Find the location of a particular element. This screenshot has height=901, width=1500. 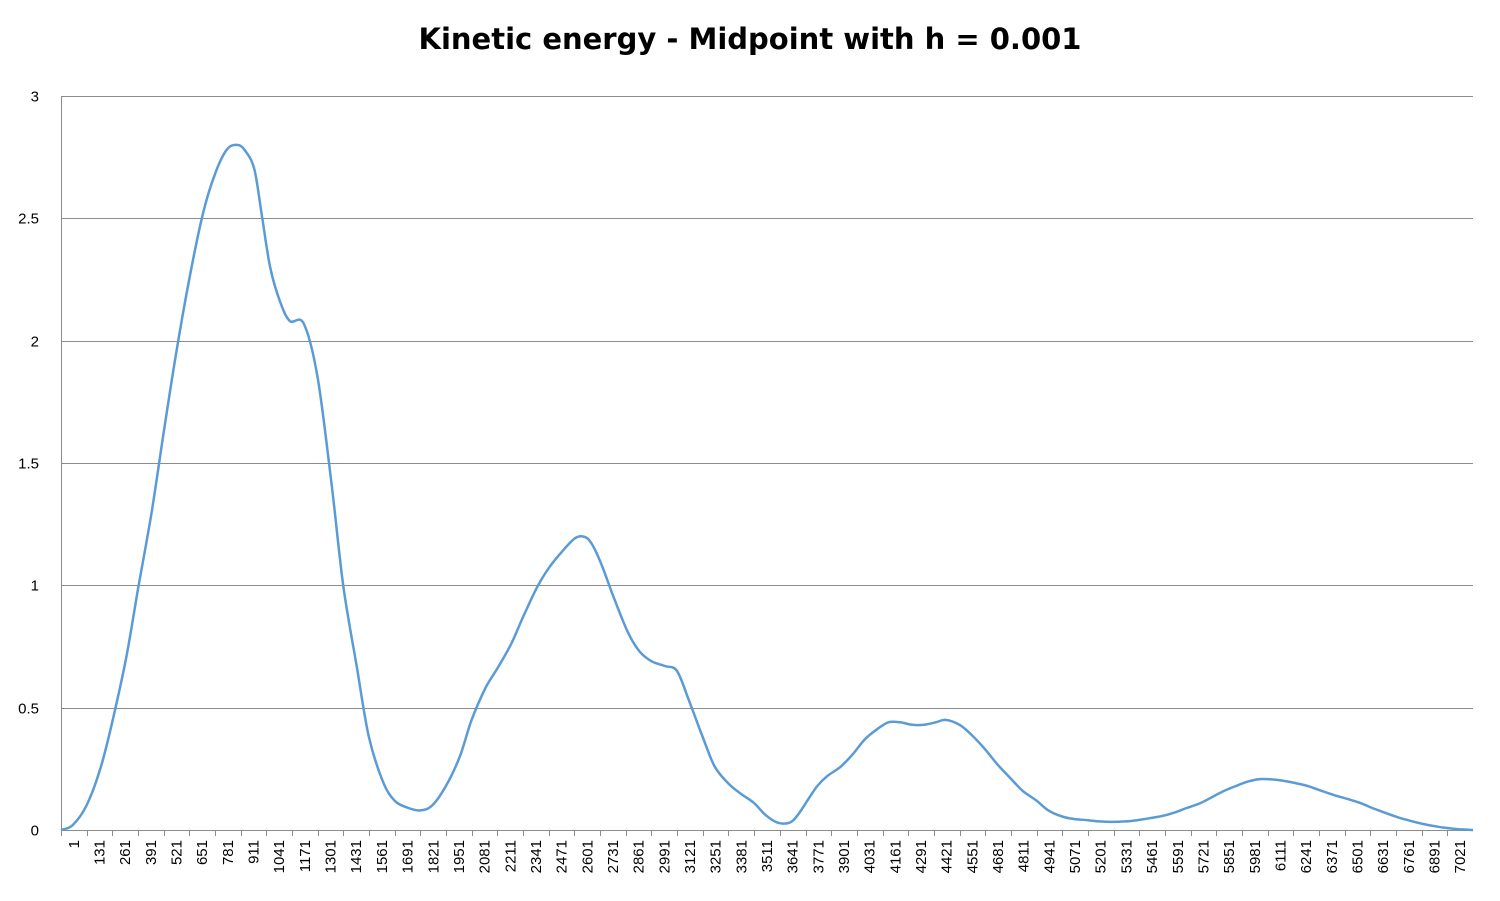

x-tick-label: 2731 is located at coordinates (613, 856).